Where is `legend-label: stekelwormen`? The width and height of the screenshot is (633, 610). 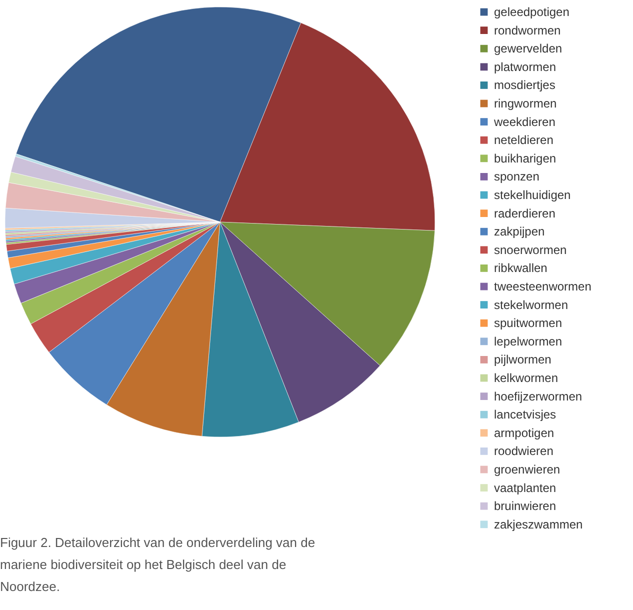 legend-label: stekelwormen is located at coordinates (531, 305).